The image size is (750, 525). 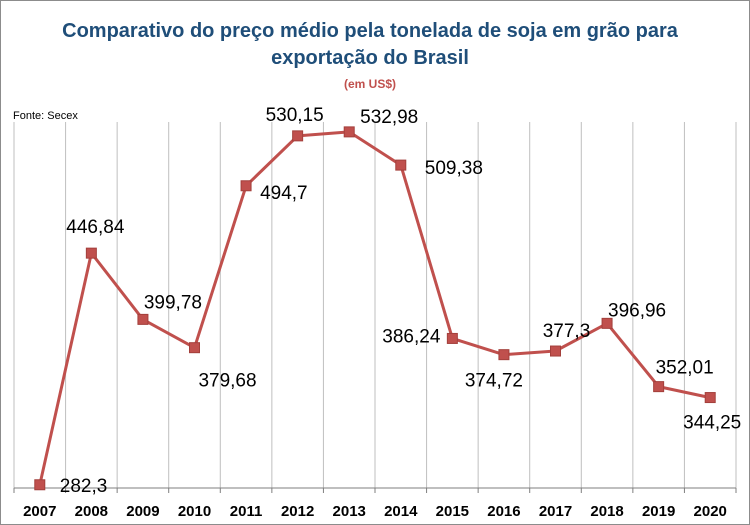 What do you see at coordinates (606, 511) in the screenshot?
I see `x-tick-label: 2018` at bounding box center [606, 511].